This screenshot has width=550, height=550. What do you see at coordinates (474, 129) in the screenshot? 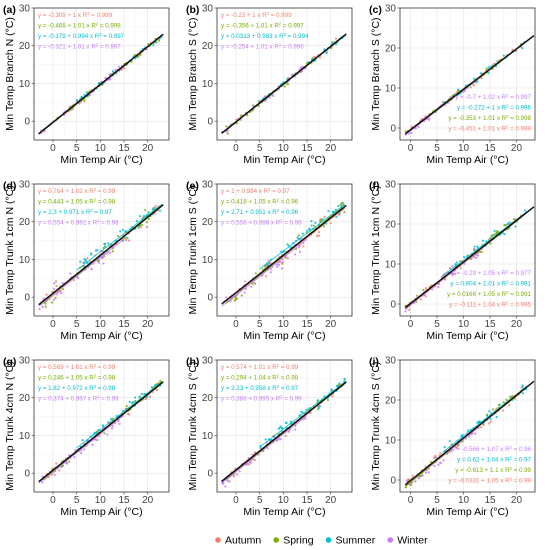
I see `equation-text: y = -0.451 + 1.01 x` at bounding box center [474, 129].